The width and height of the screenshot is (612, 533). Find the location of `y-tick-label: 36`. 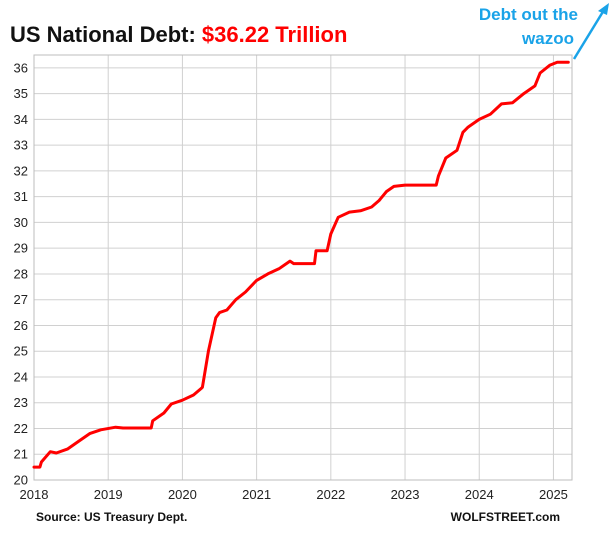

y-tick-label: 36 is located at coordinates (21, 67).